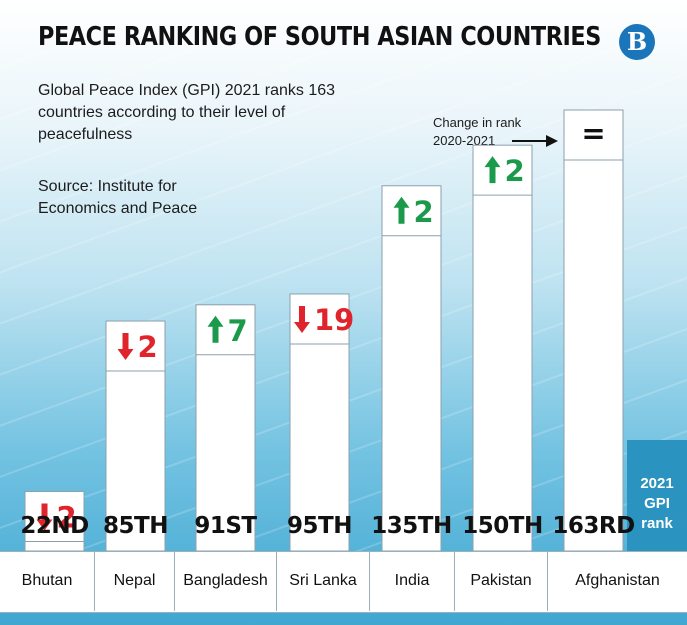 This screenshot has width=687, height=625. Describe the element at coordinates (334, 320) in the screenshot. I see `rank-change-label: 19` at that location.